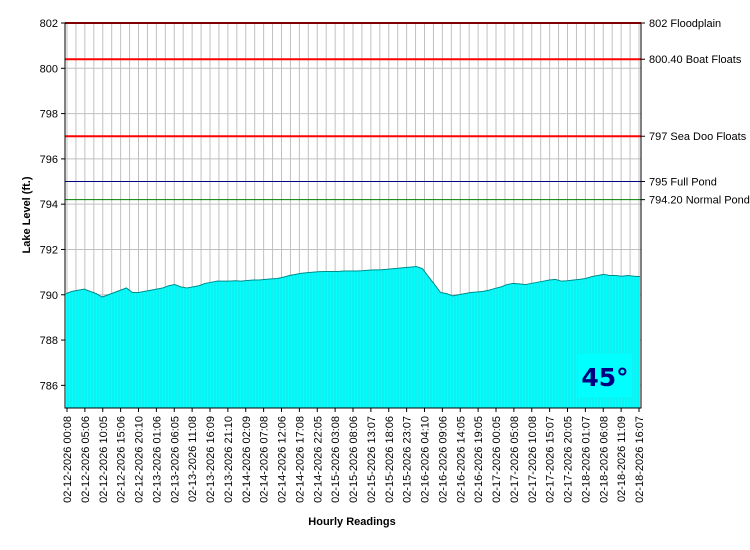 Image resolution: width=750 pixels, height=550 pixels. I want to click on x-tick-label: 02-12-2026 15:06, so click(122, 459).